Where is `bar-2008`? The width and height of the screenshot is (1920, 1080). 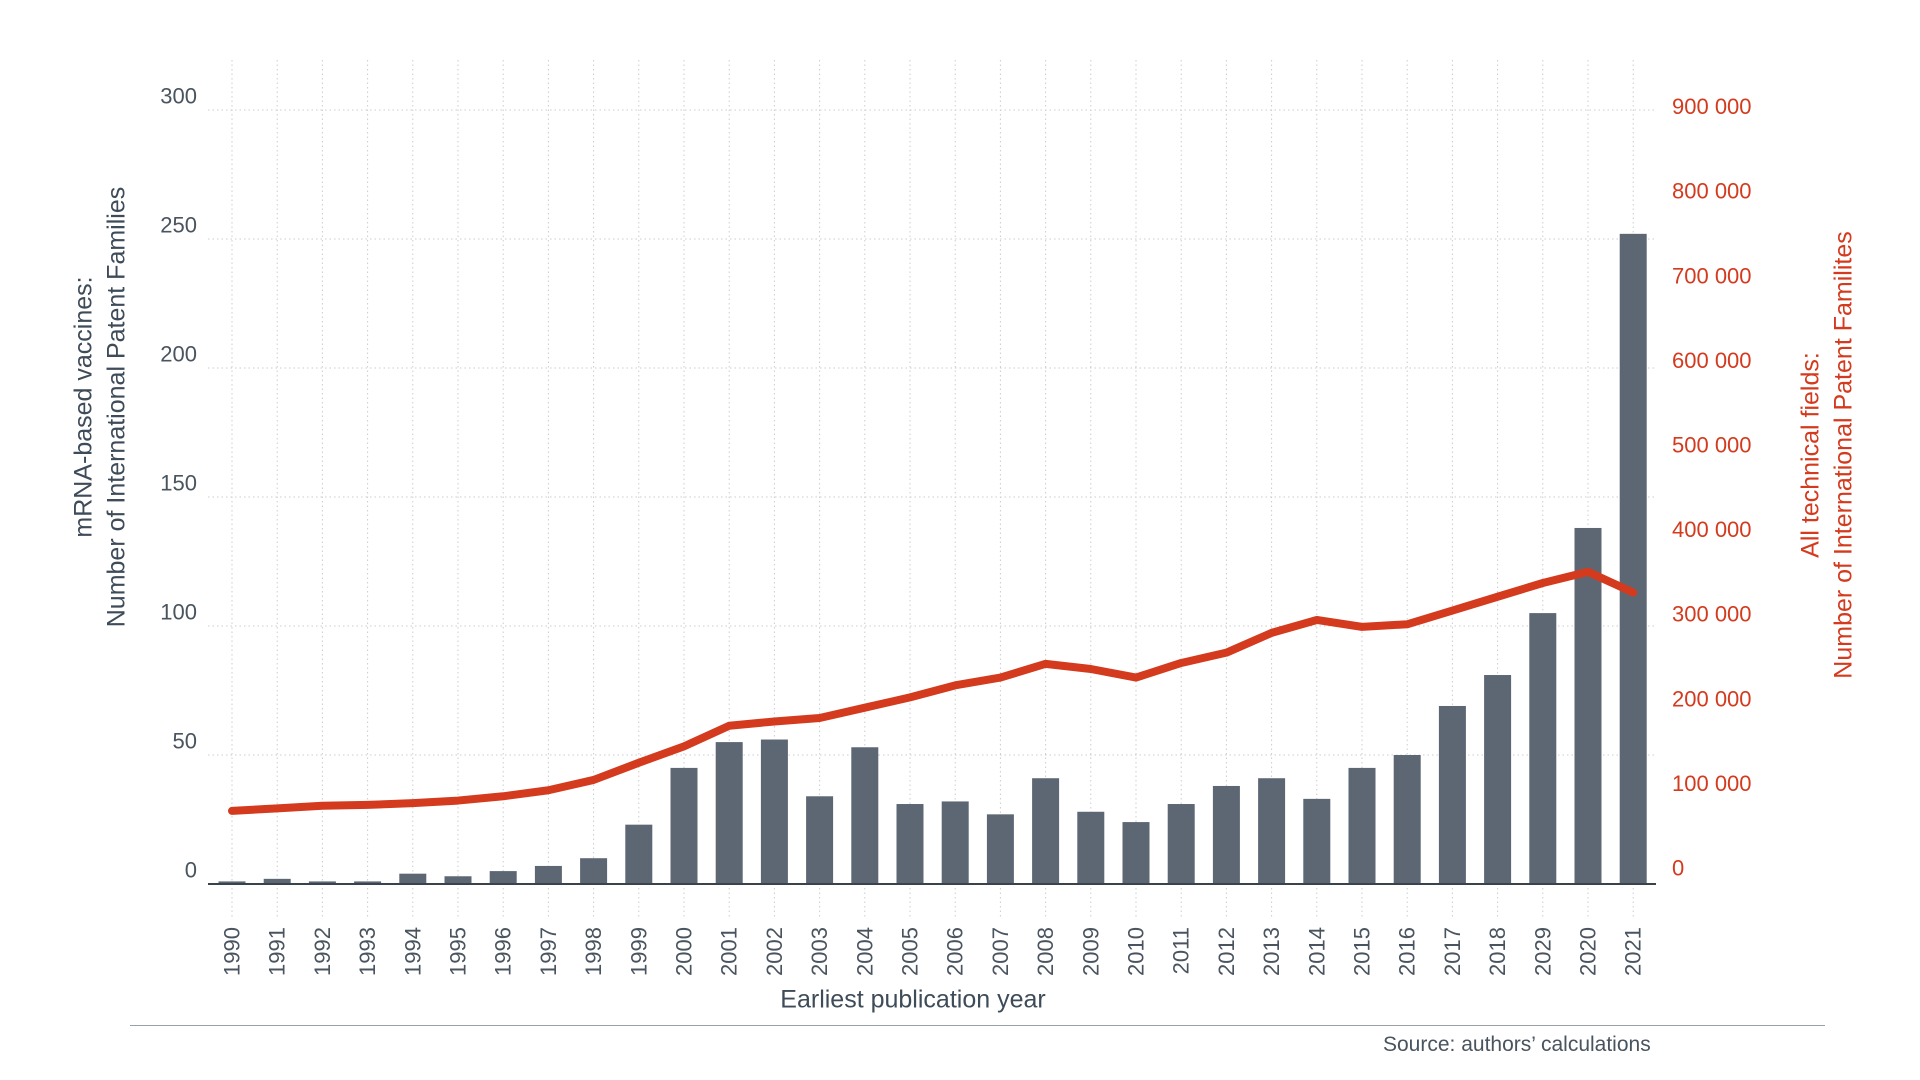
bar-2008 is located at coordinates (1046, 831).